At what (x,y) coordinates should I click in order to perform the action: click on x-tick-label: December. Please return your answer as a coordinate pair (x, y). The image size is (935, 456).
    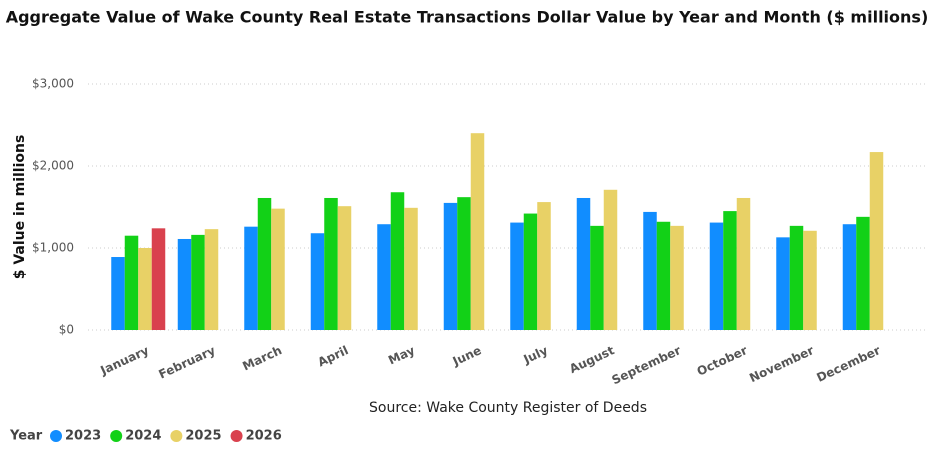
    Looking at the image, I should click on (848, 364).